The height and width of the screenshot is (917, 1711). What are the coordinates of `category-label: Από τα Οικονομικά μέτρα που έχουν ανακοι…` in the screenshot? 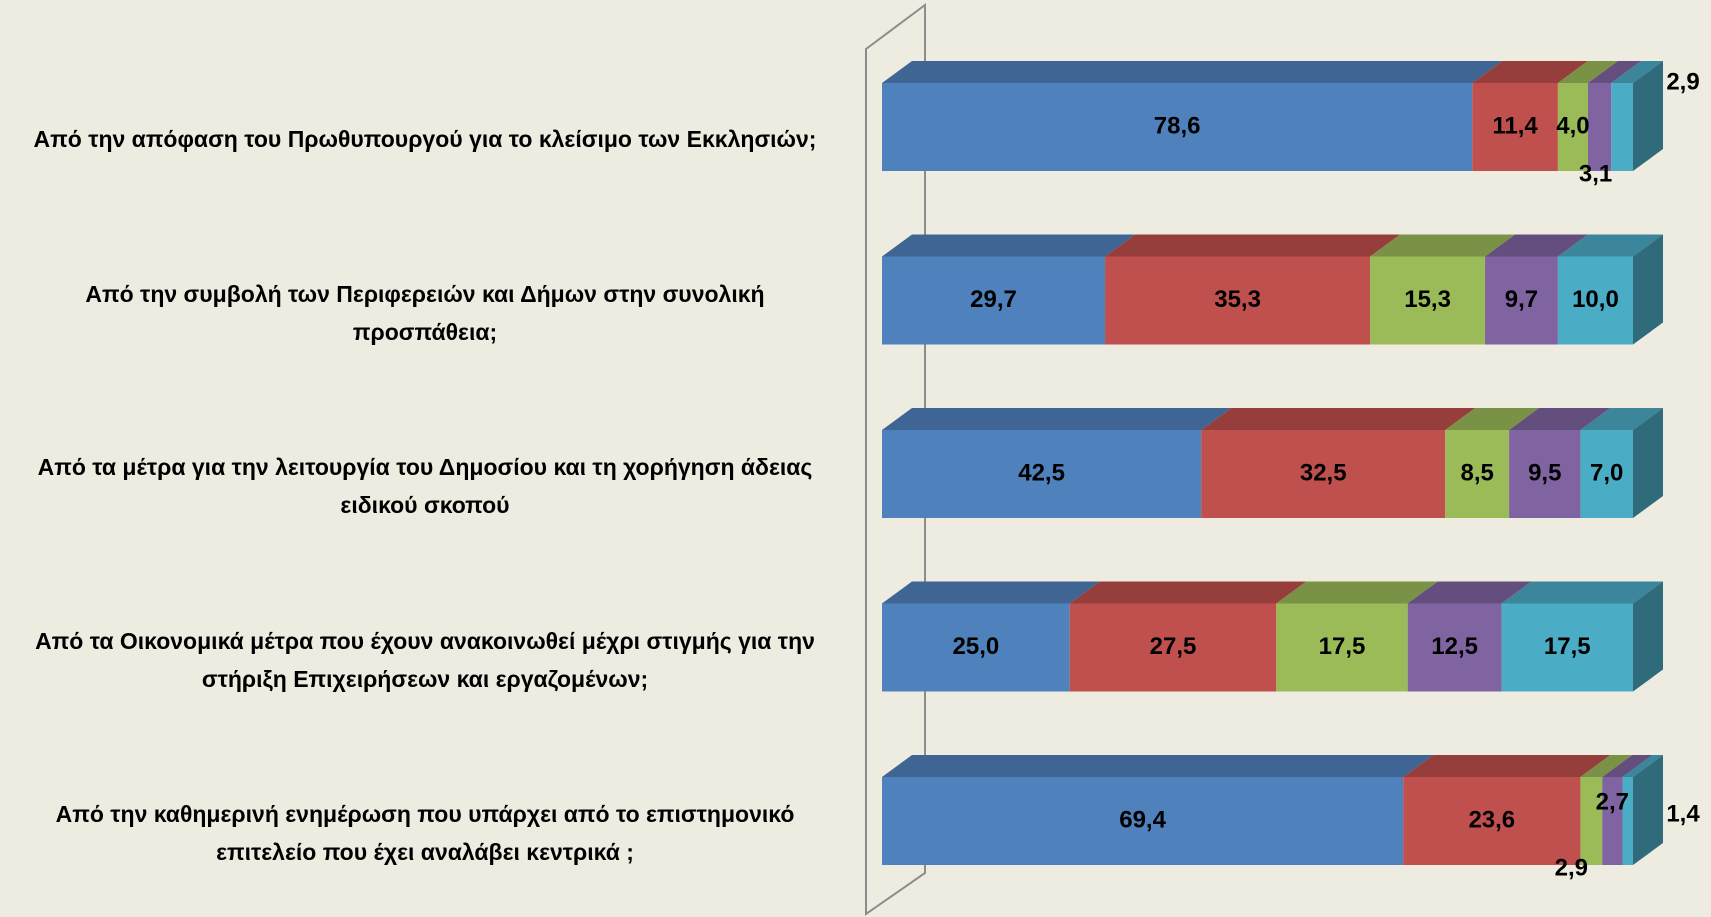 It's located at (425, 659).